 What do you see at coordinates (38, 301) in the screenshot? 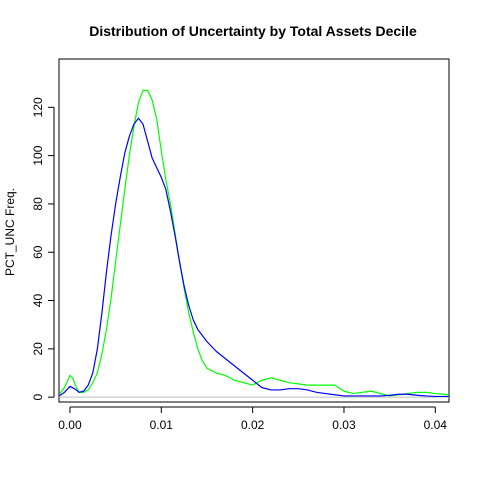
I see `y-tick-label: 40` at bounding box center [38, 301].